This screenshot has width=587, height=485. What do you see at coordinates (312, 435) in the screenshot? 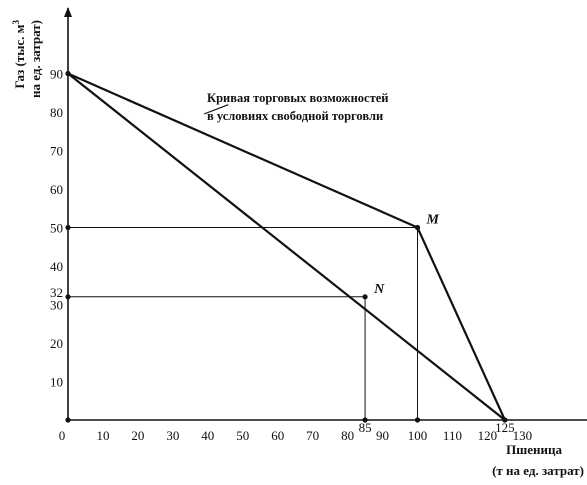
I see `x-tick-label: 70` at bounding box center [312, 435].